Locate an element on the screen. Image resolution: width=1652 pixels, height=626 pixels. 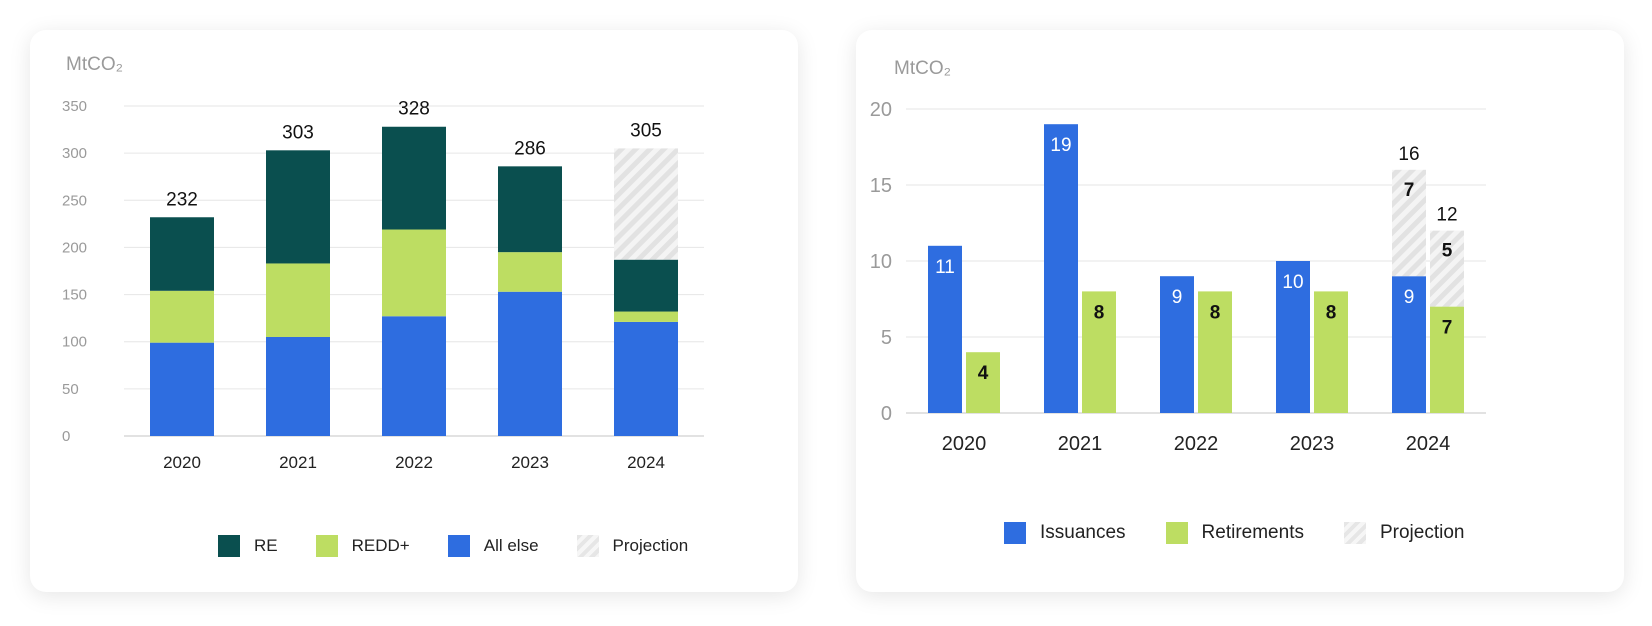
bar-projection-retirements is located at coordinates (1447, 268).